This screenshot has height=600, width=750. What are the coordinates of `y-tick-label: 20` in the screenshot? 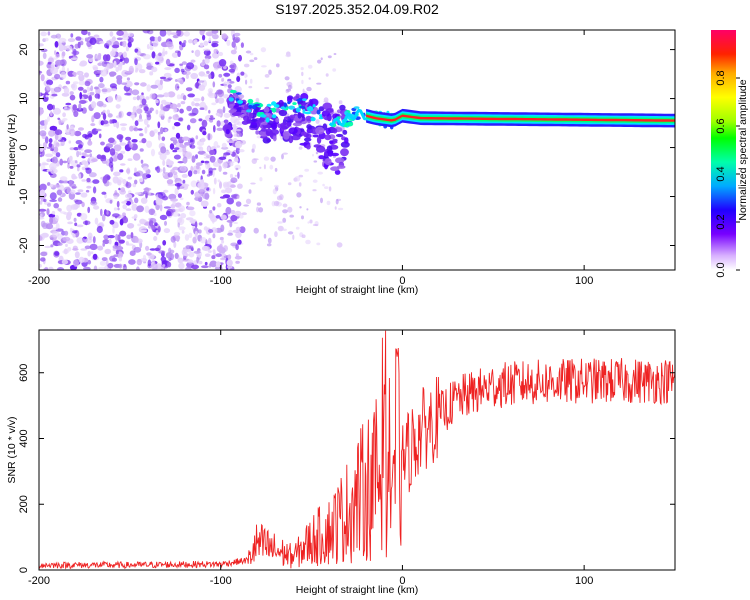 It's located at (24, 49).